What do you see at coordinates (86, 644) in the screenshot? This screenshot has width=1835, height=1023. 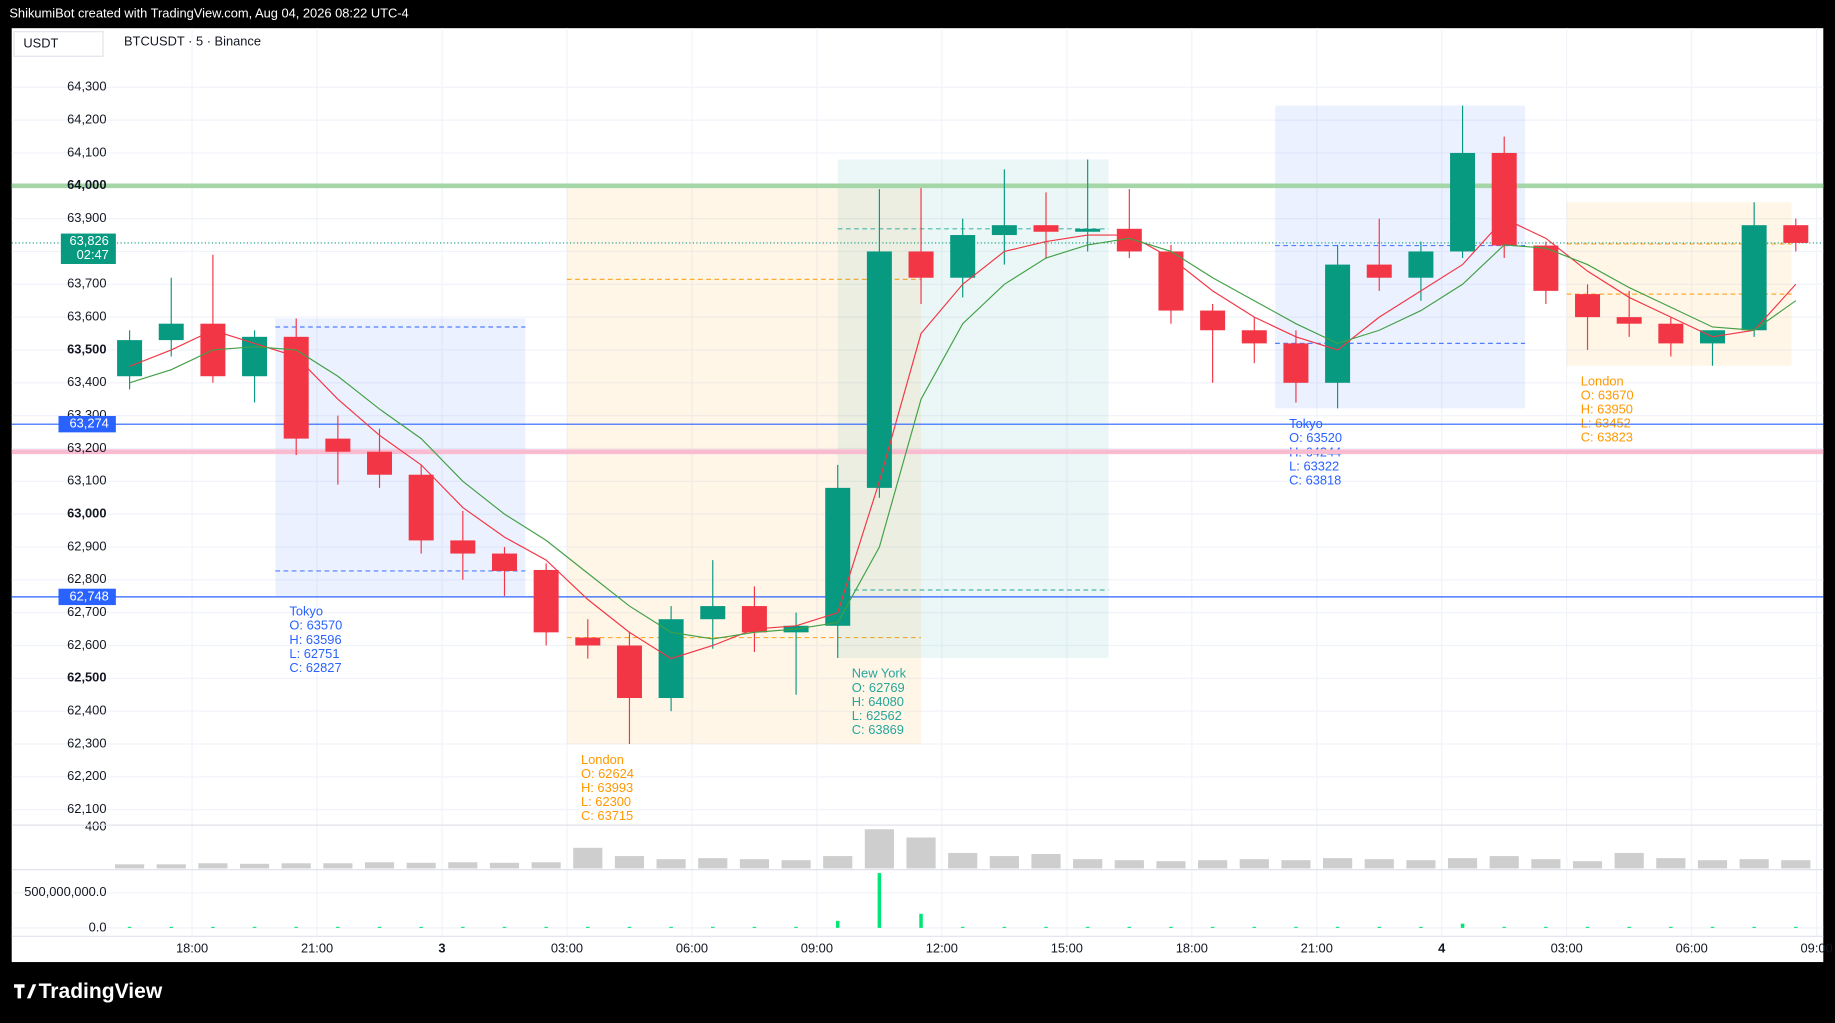 I see `y-tick-label: 62,600` at bounding box center [86, 644].